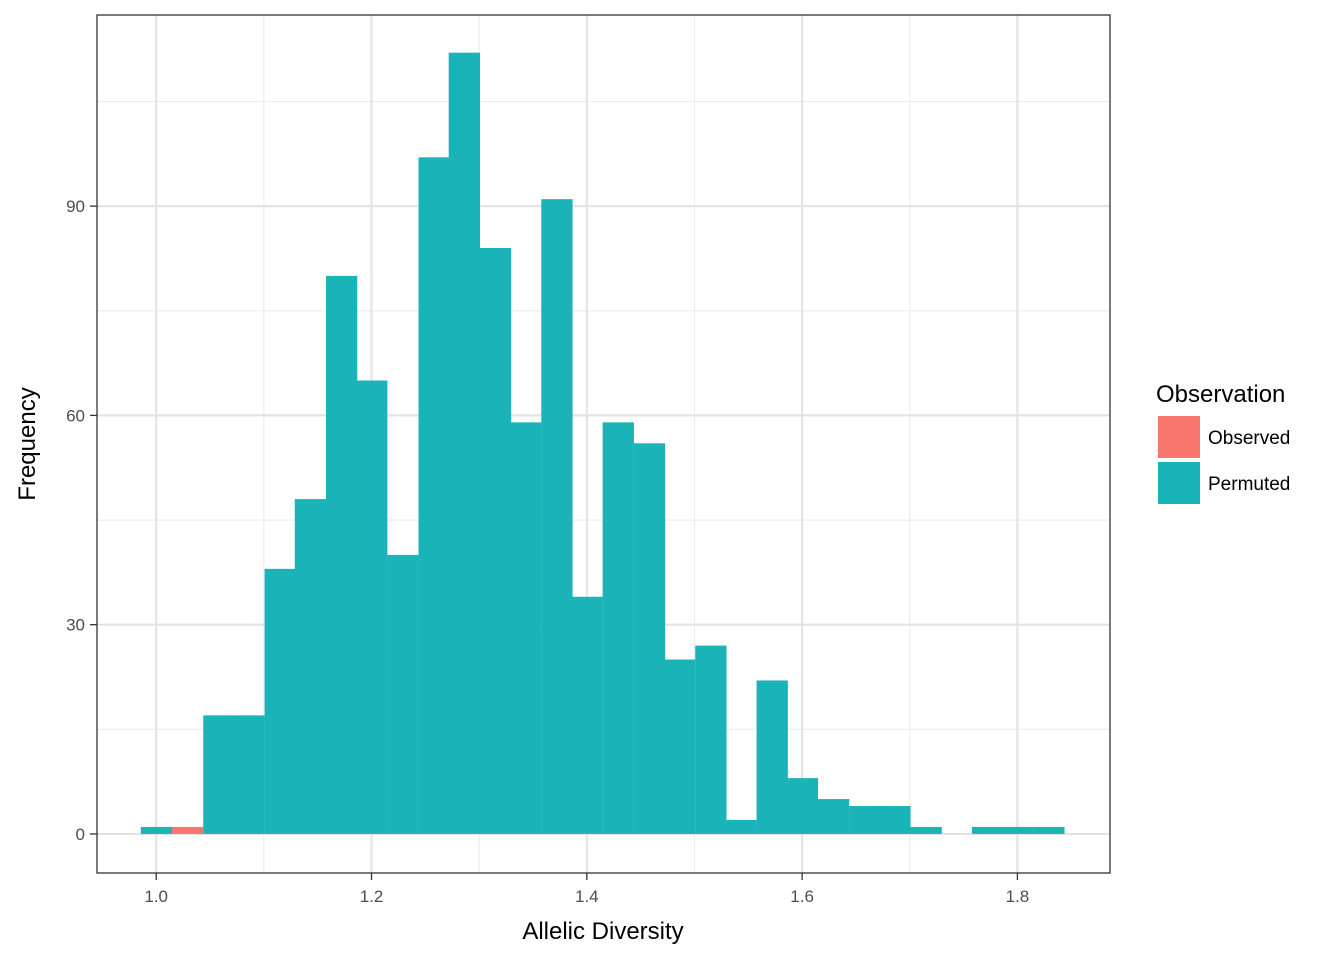 This screenshot has height=960, width=1344. Describe the element at coordinates (1179, 437) in the screenshot. I see `legend-key-observed` at that location.